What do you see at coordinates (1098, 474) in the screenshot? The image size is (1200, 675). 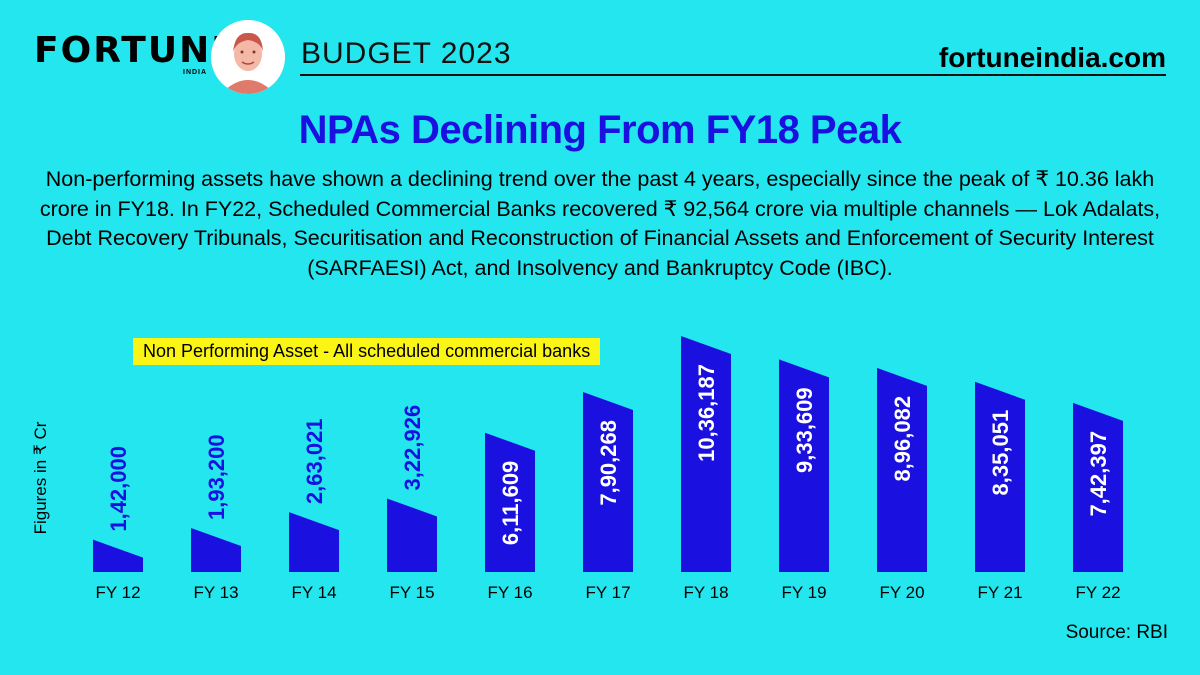 I see `bar-value-label: 7,42,397` at bounding box center [1098, 474].